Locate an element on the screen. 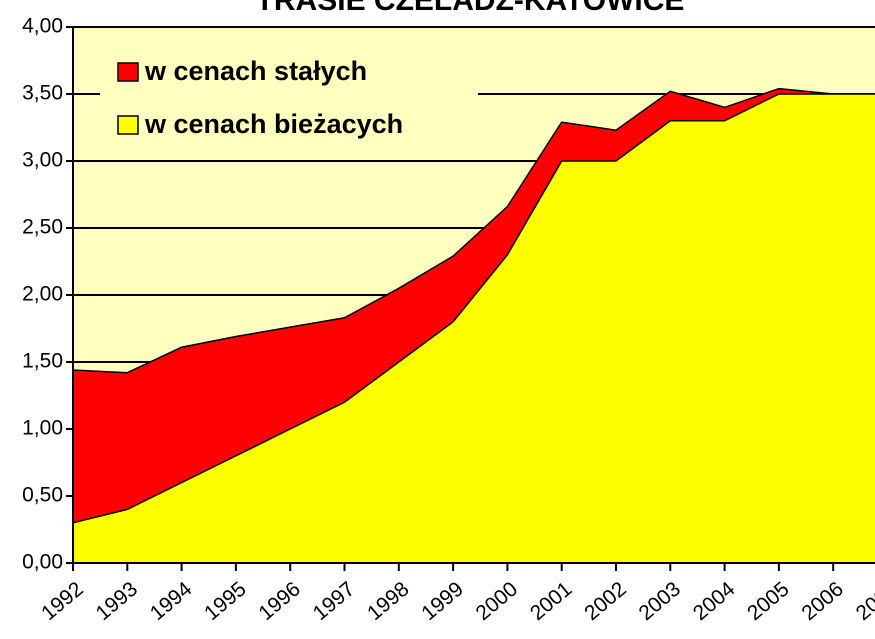 Image resolution: width=875 pixels, height=639 pixels. x-tick-label: 2006 is located at coordinates (822, 601).